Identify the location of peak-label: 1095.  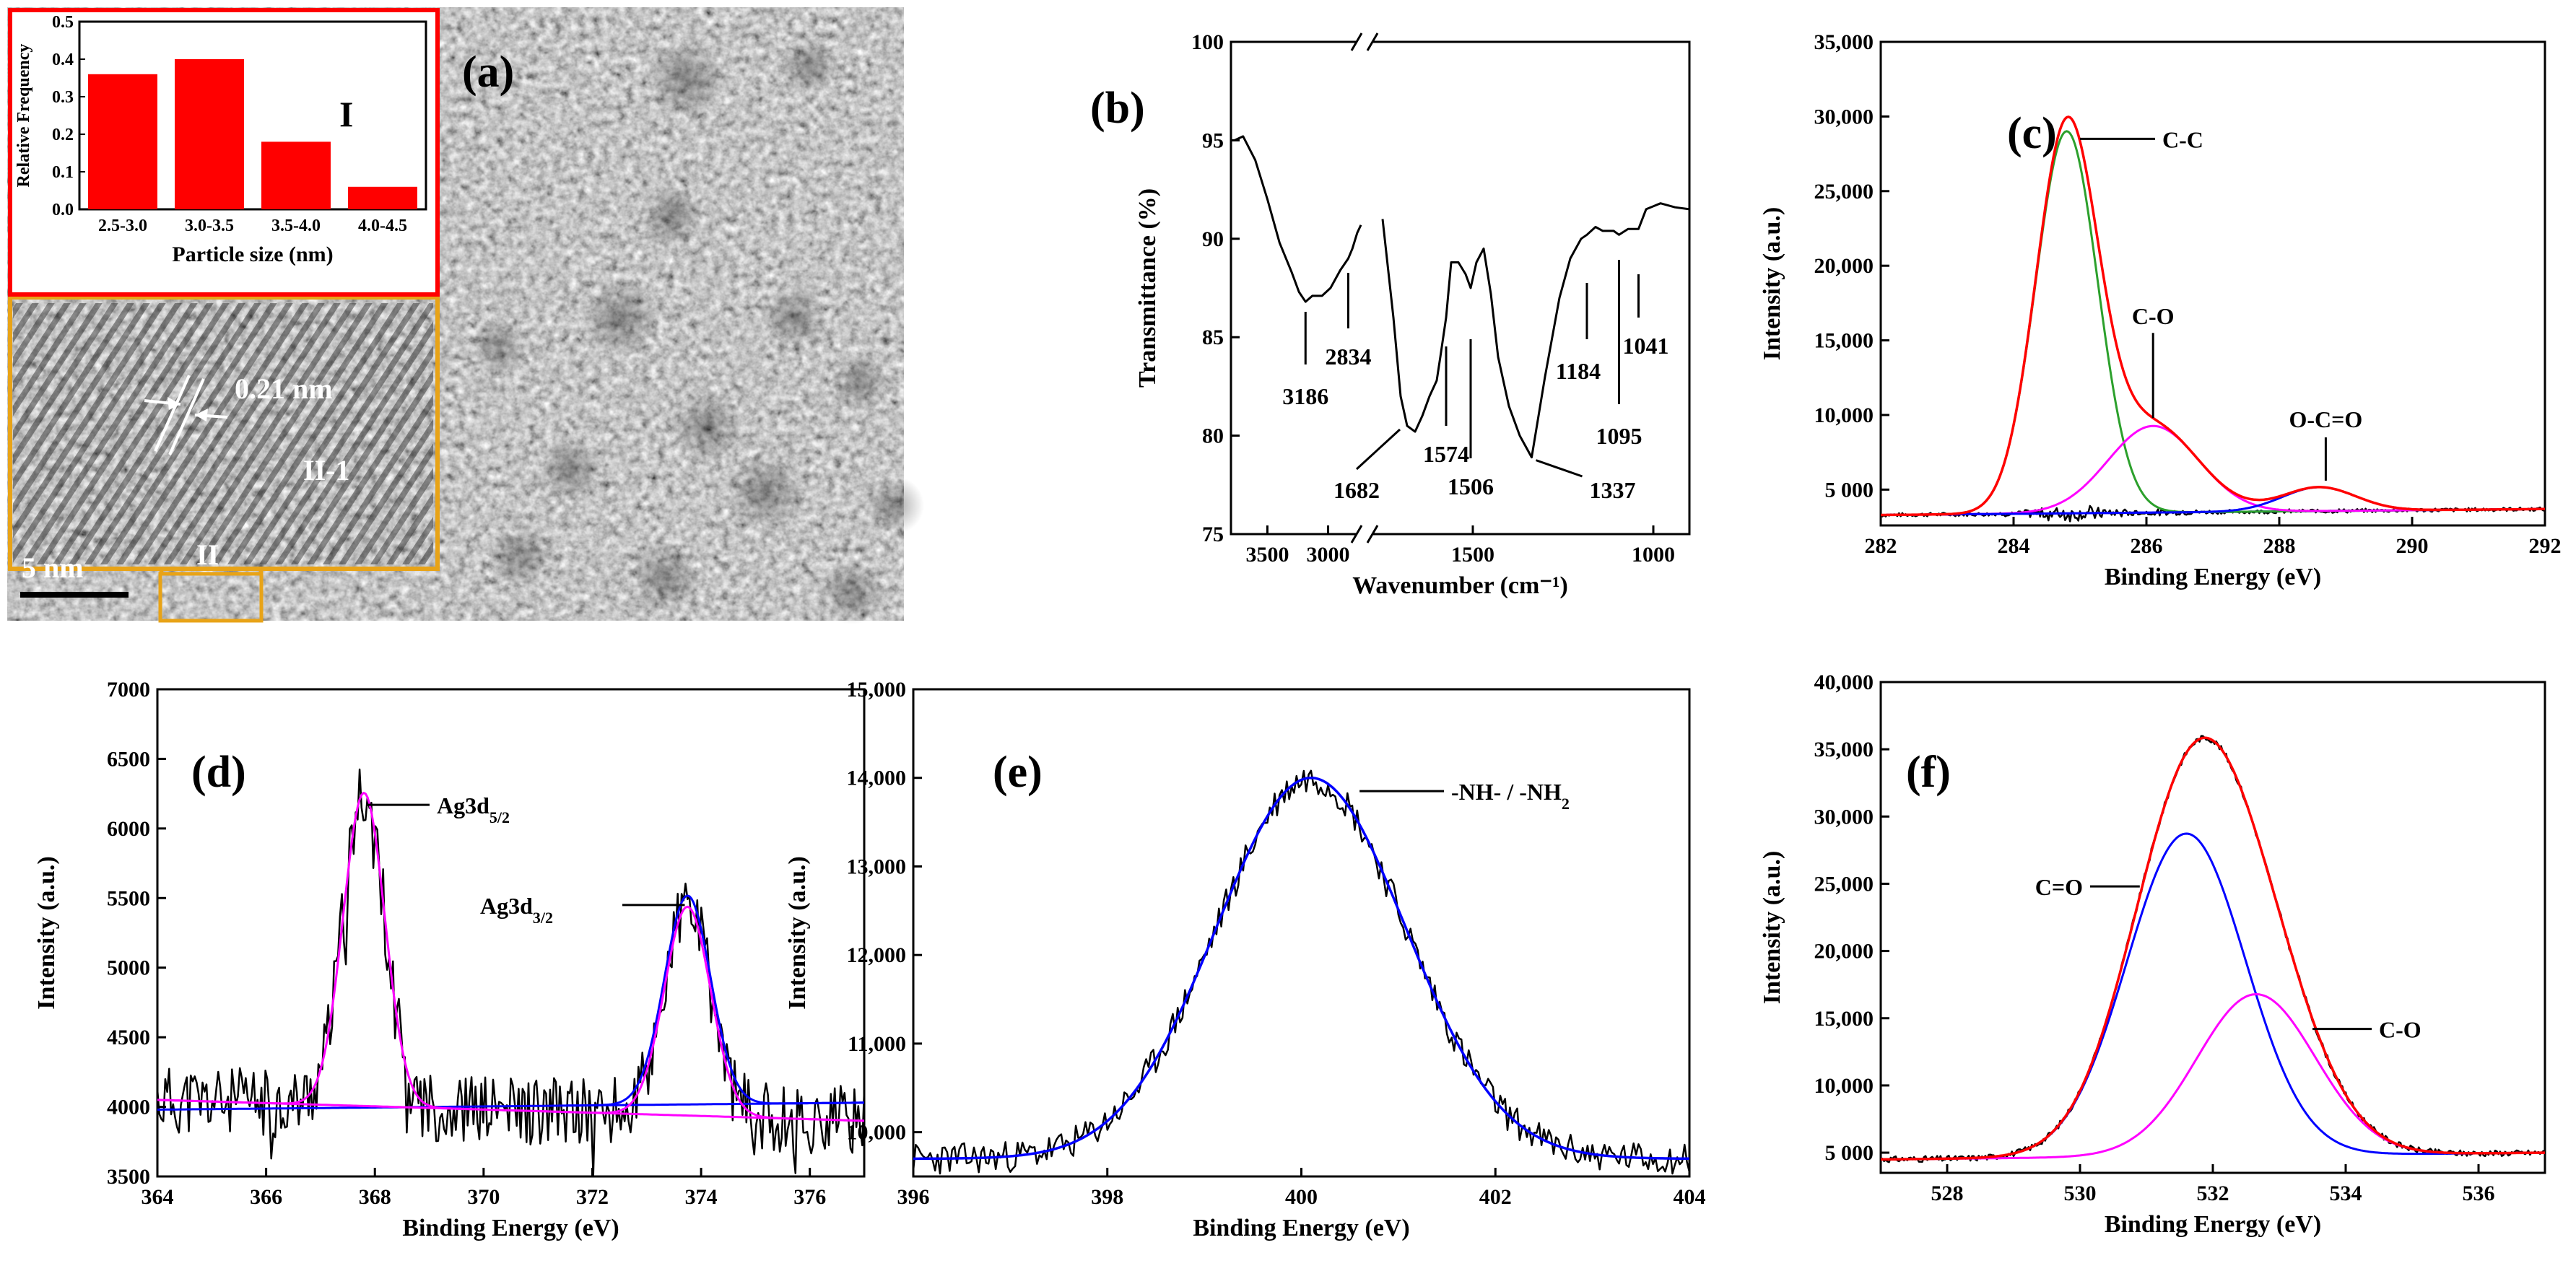
(1619, 436).